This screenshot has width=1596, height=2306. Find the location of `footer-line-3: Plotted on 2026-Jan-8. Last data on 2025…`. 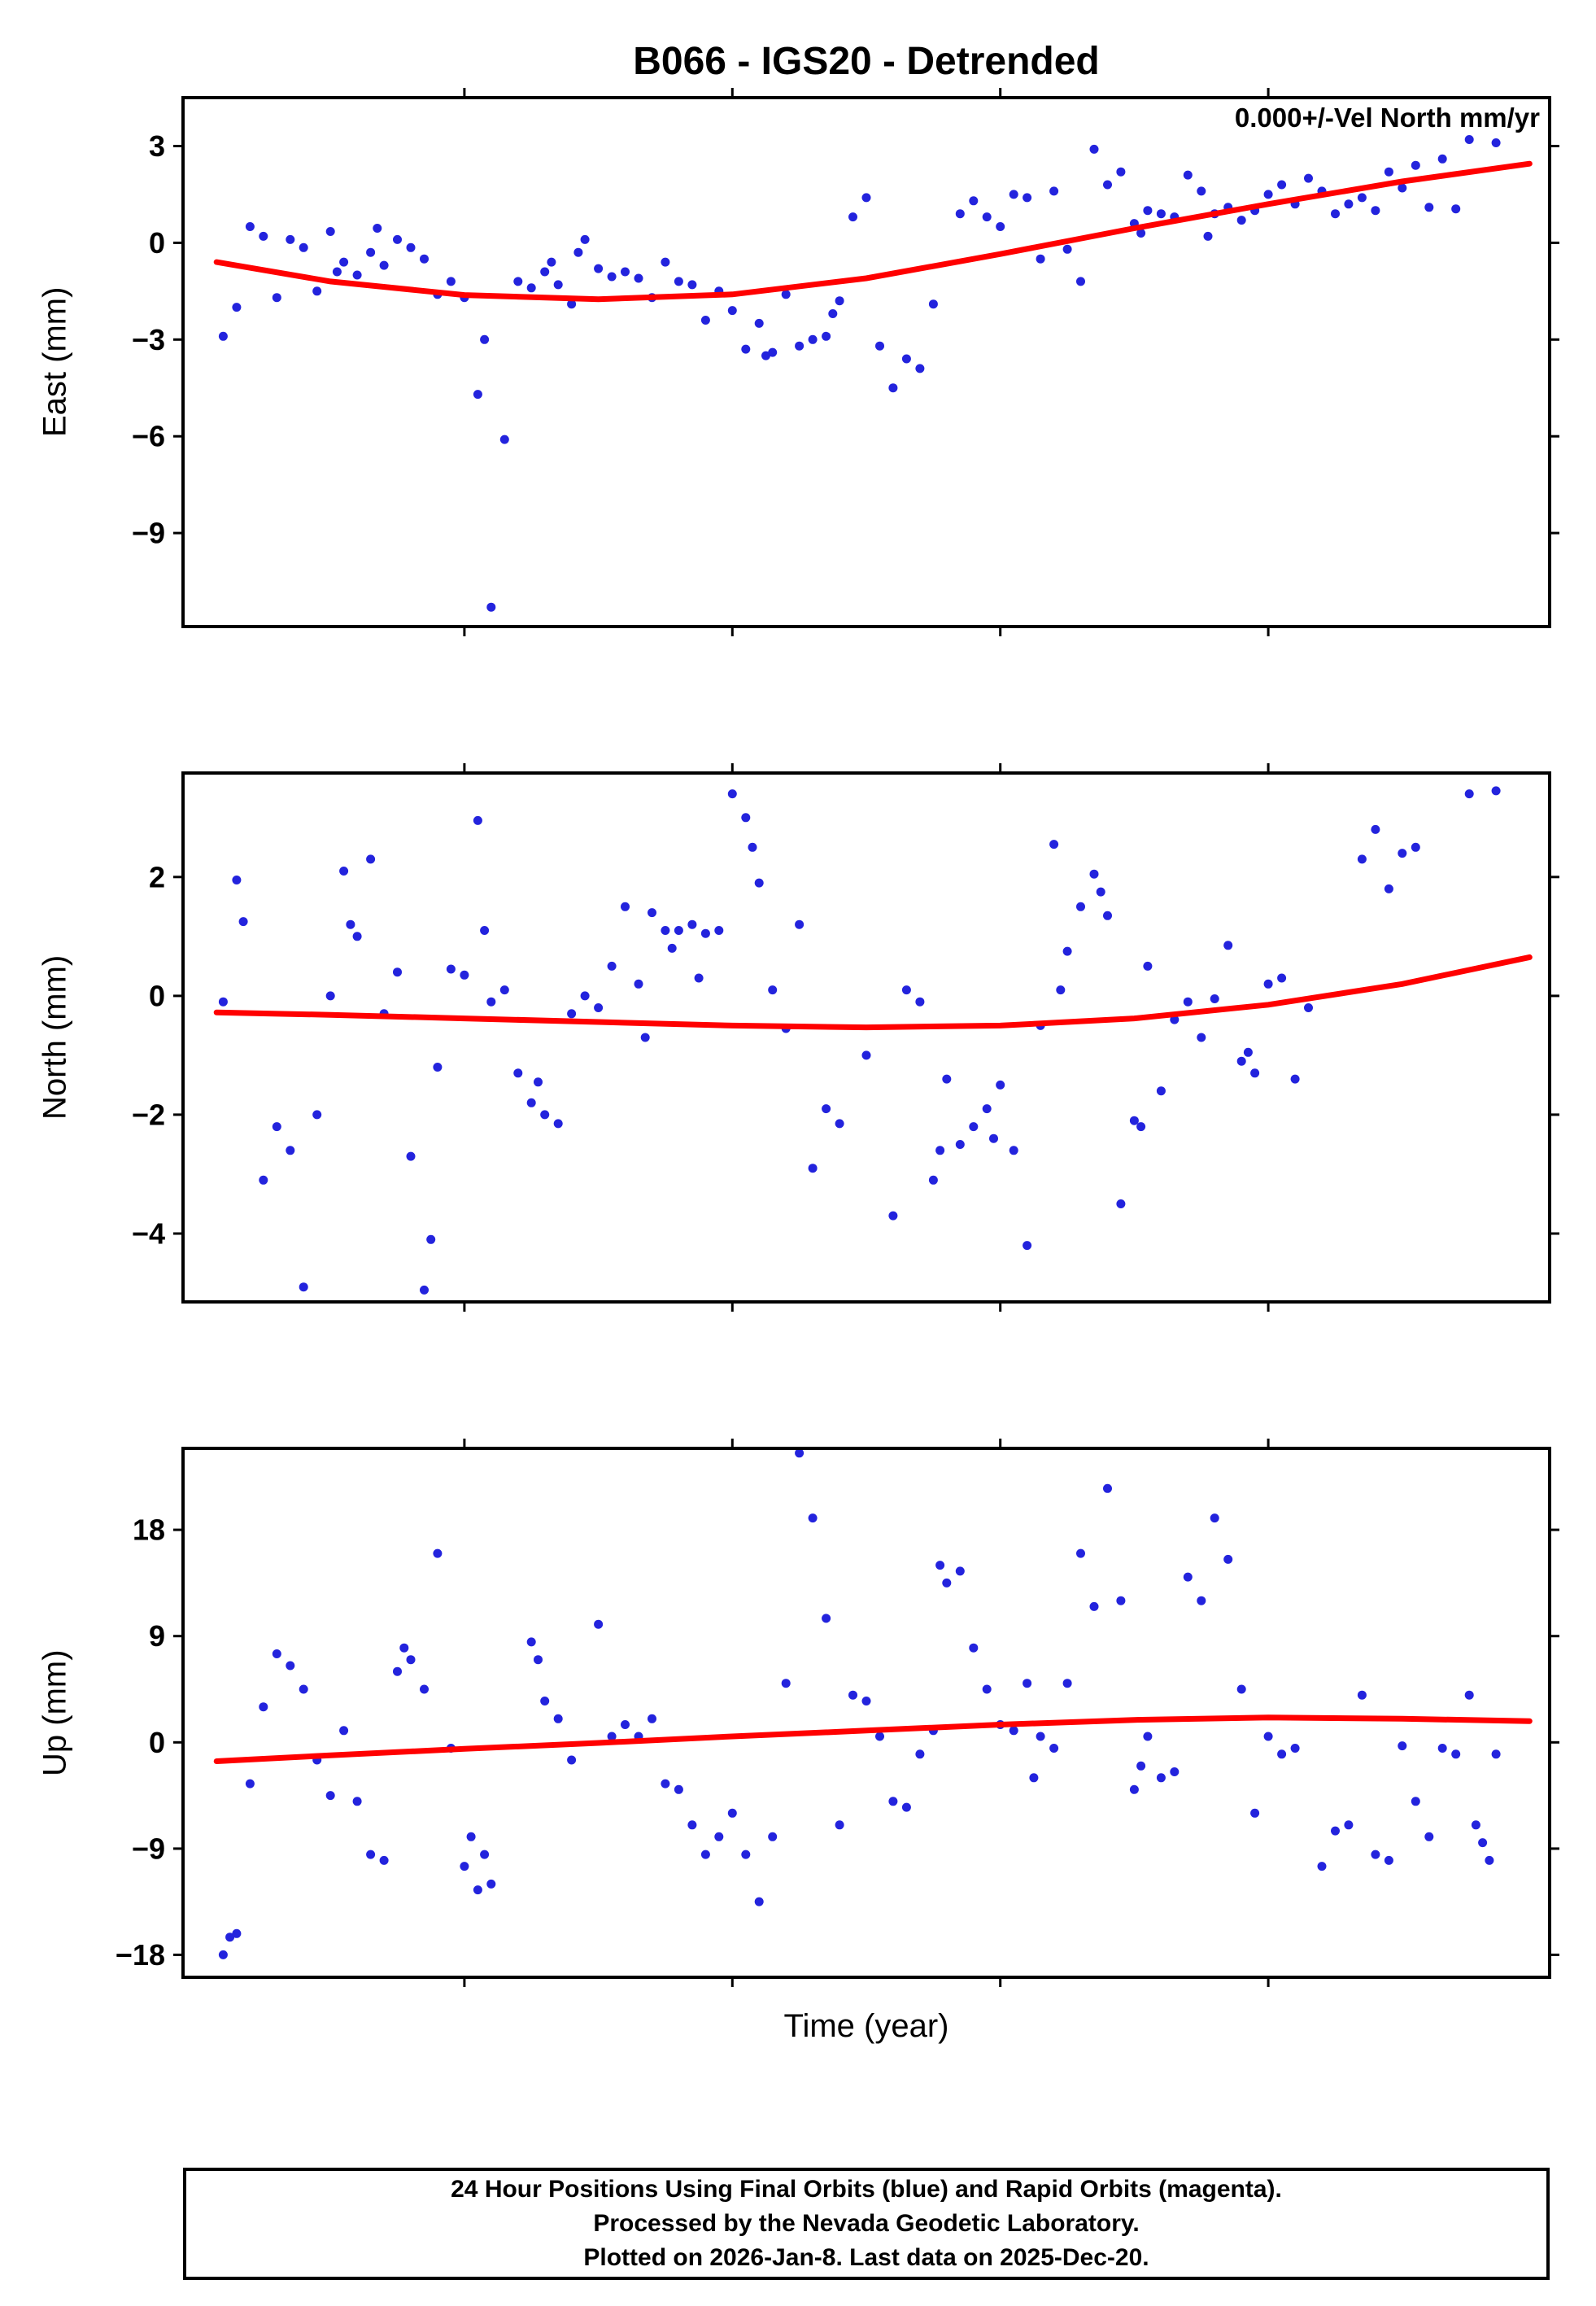

footer-line-3: Plotted on 2026-Jan-8. Last data on 2025… is located at coordinates (866, 2257).